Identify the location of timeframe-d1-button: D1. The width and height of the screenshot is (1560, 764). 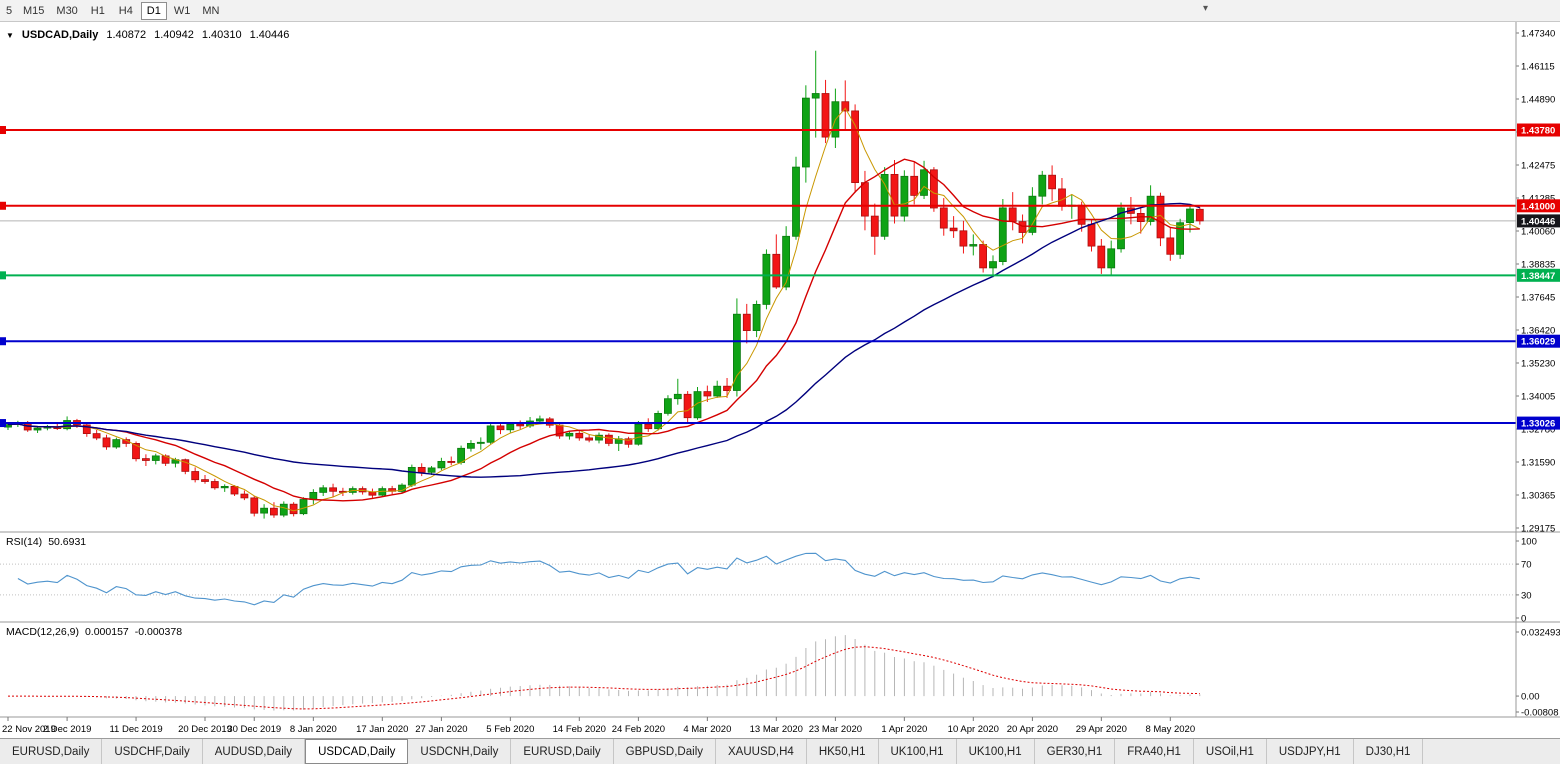
(153, 10).